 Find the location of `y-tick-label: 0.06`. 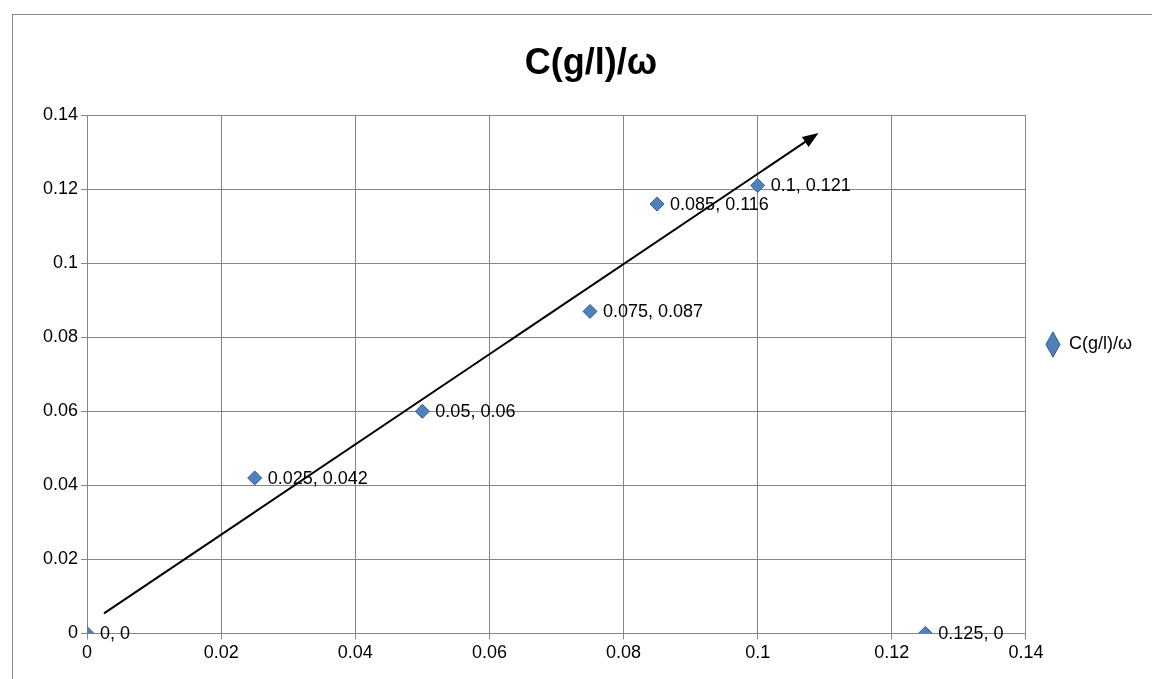

y-tick-label: 0.06 is located at coordinates (60, 410).